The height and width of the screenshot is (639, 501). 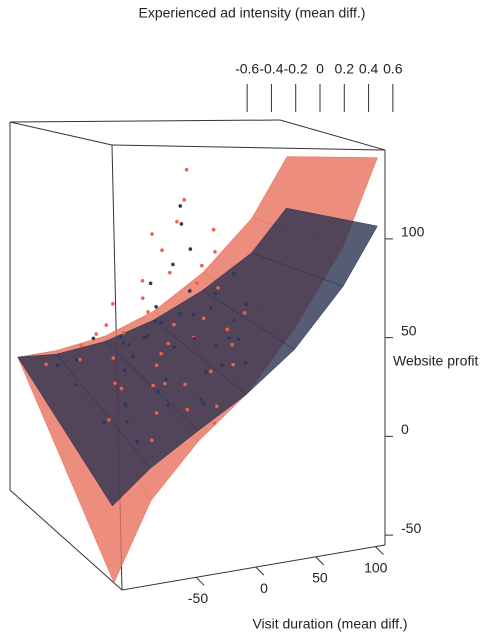 I want to click on y-tick-label: 0, so click(x=320, y=69).